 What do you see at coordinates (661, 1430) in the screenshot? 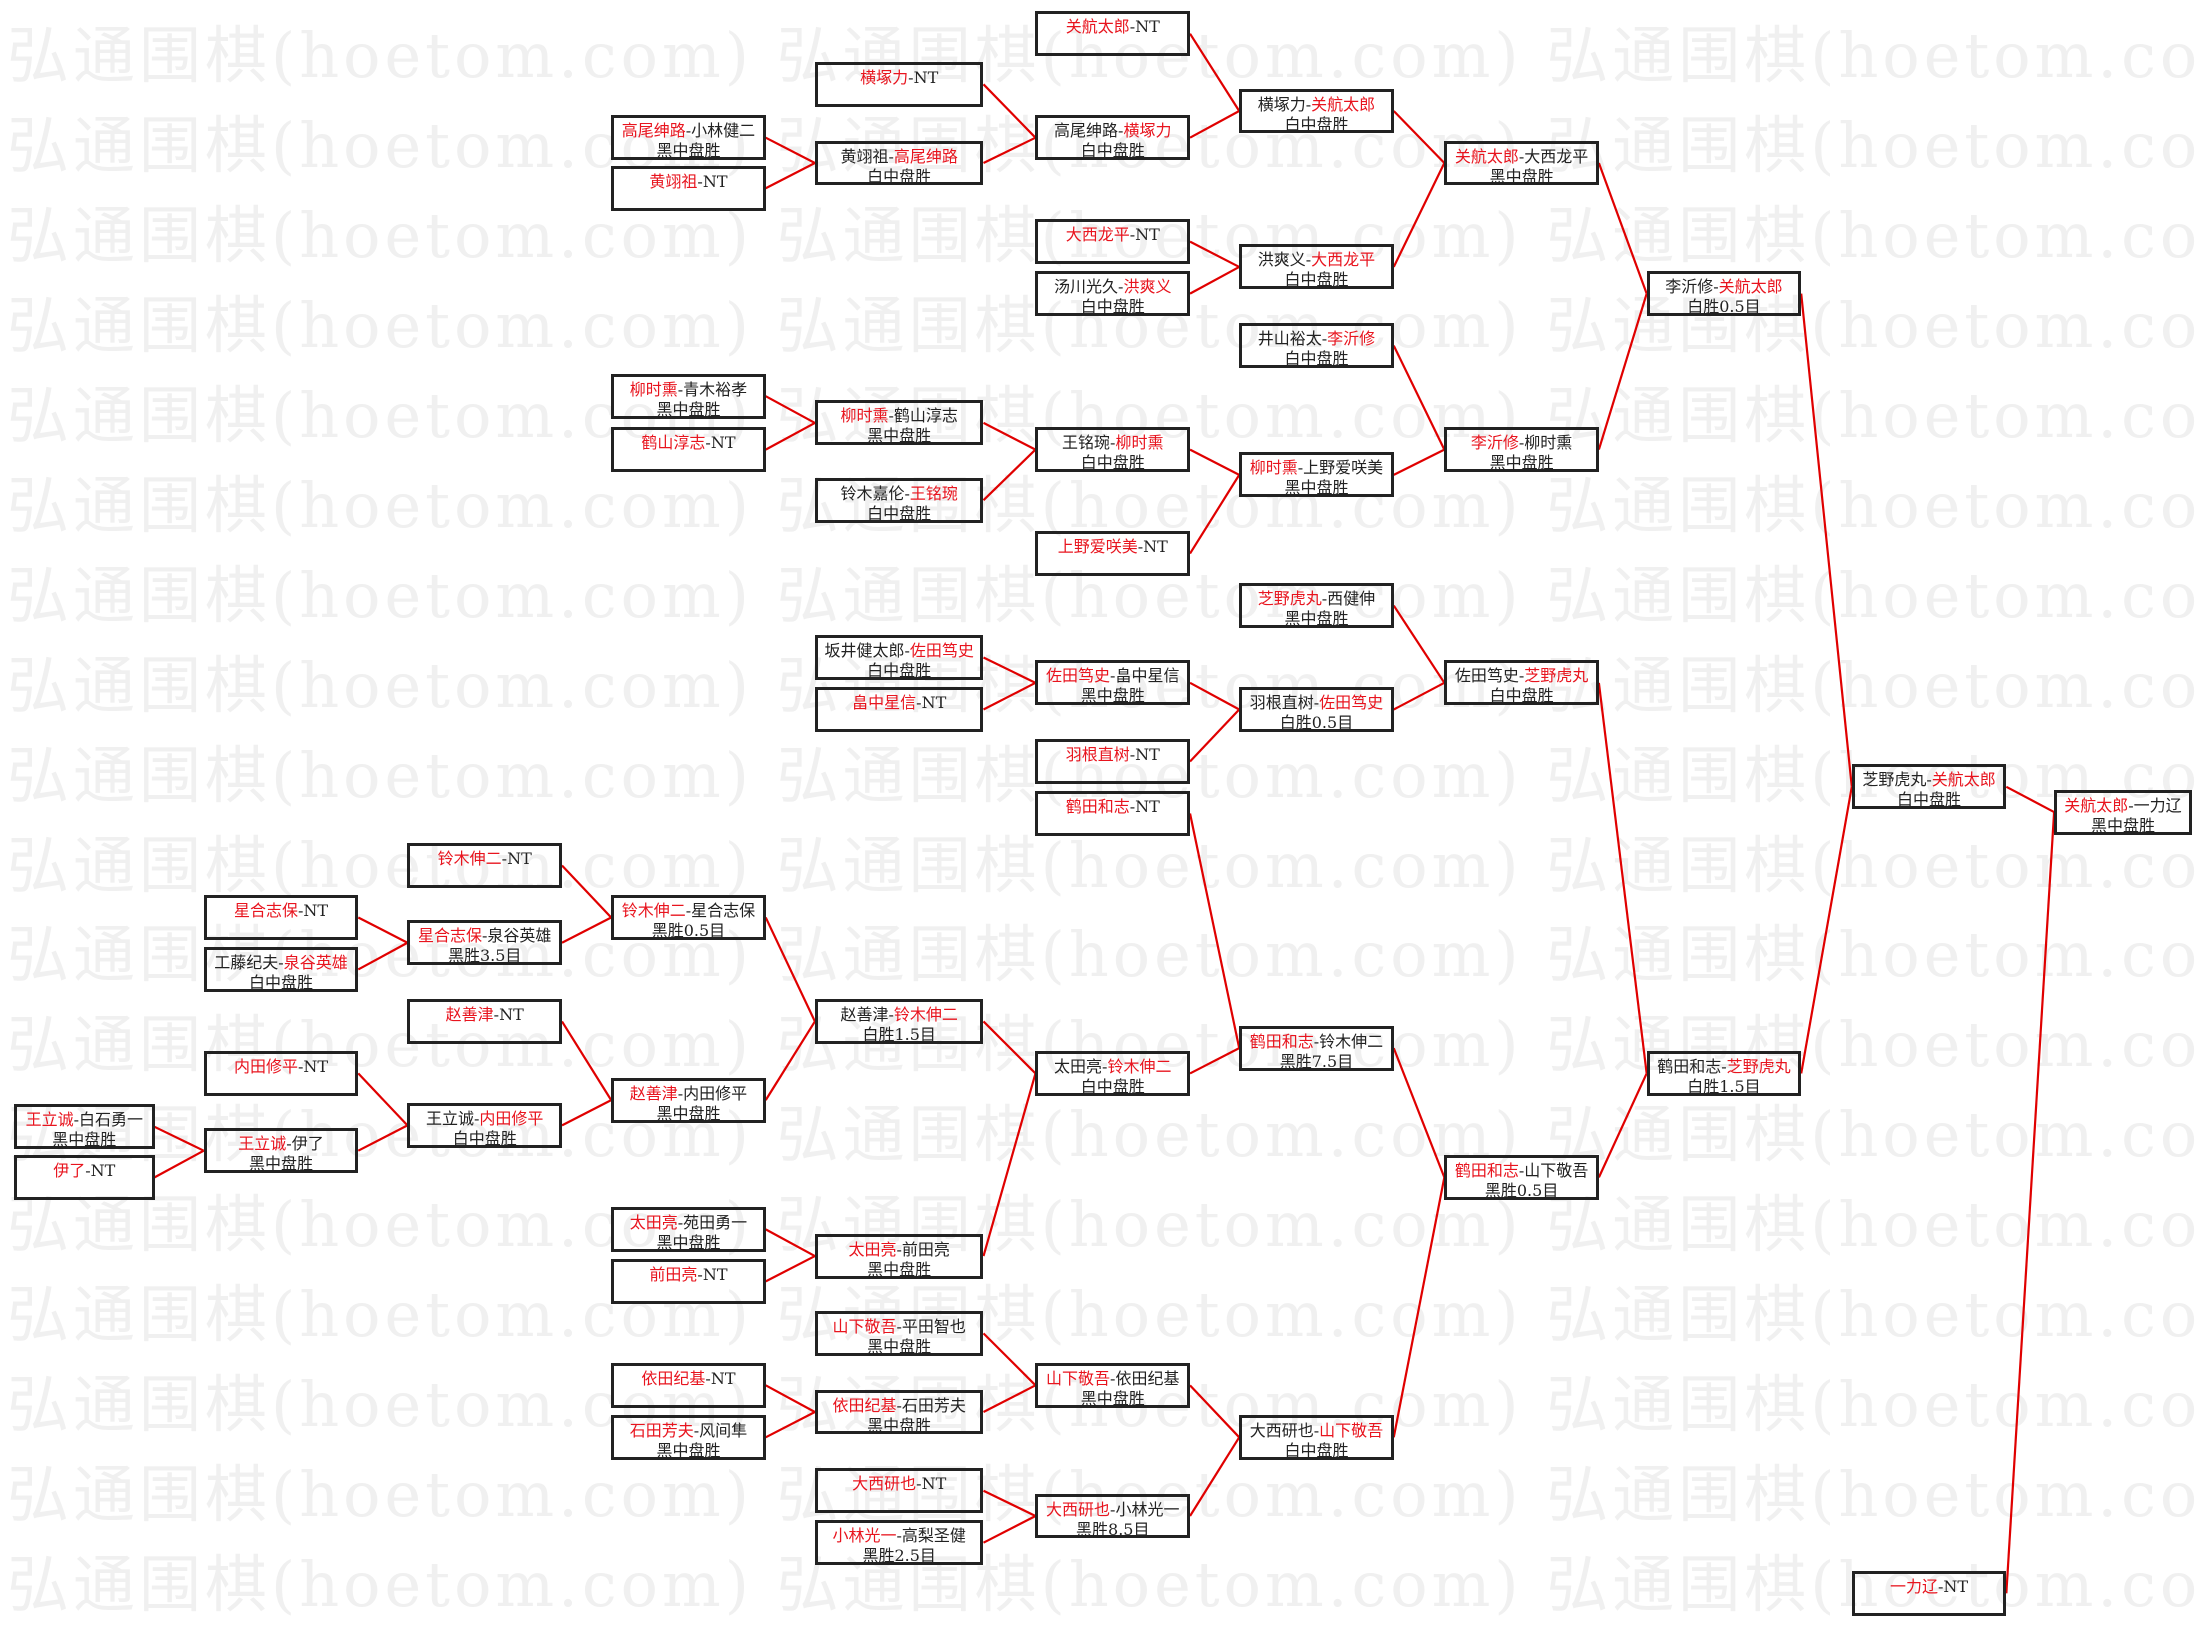
I see `player-1: 石田芳夫` at bounding box center [661, 1430].